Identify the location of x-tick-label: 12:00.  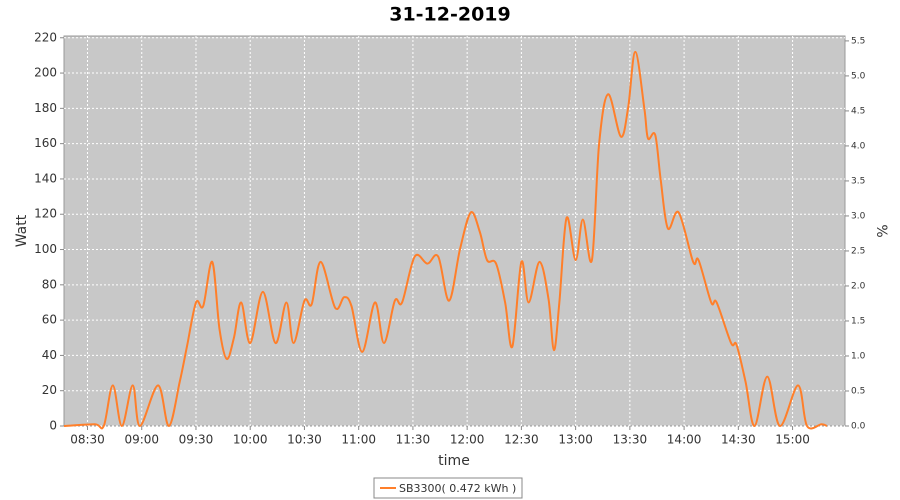
(467, 440).